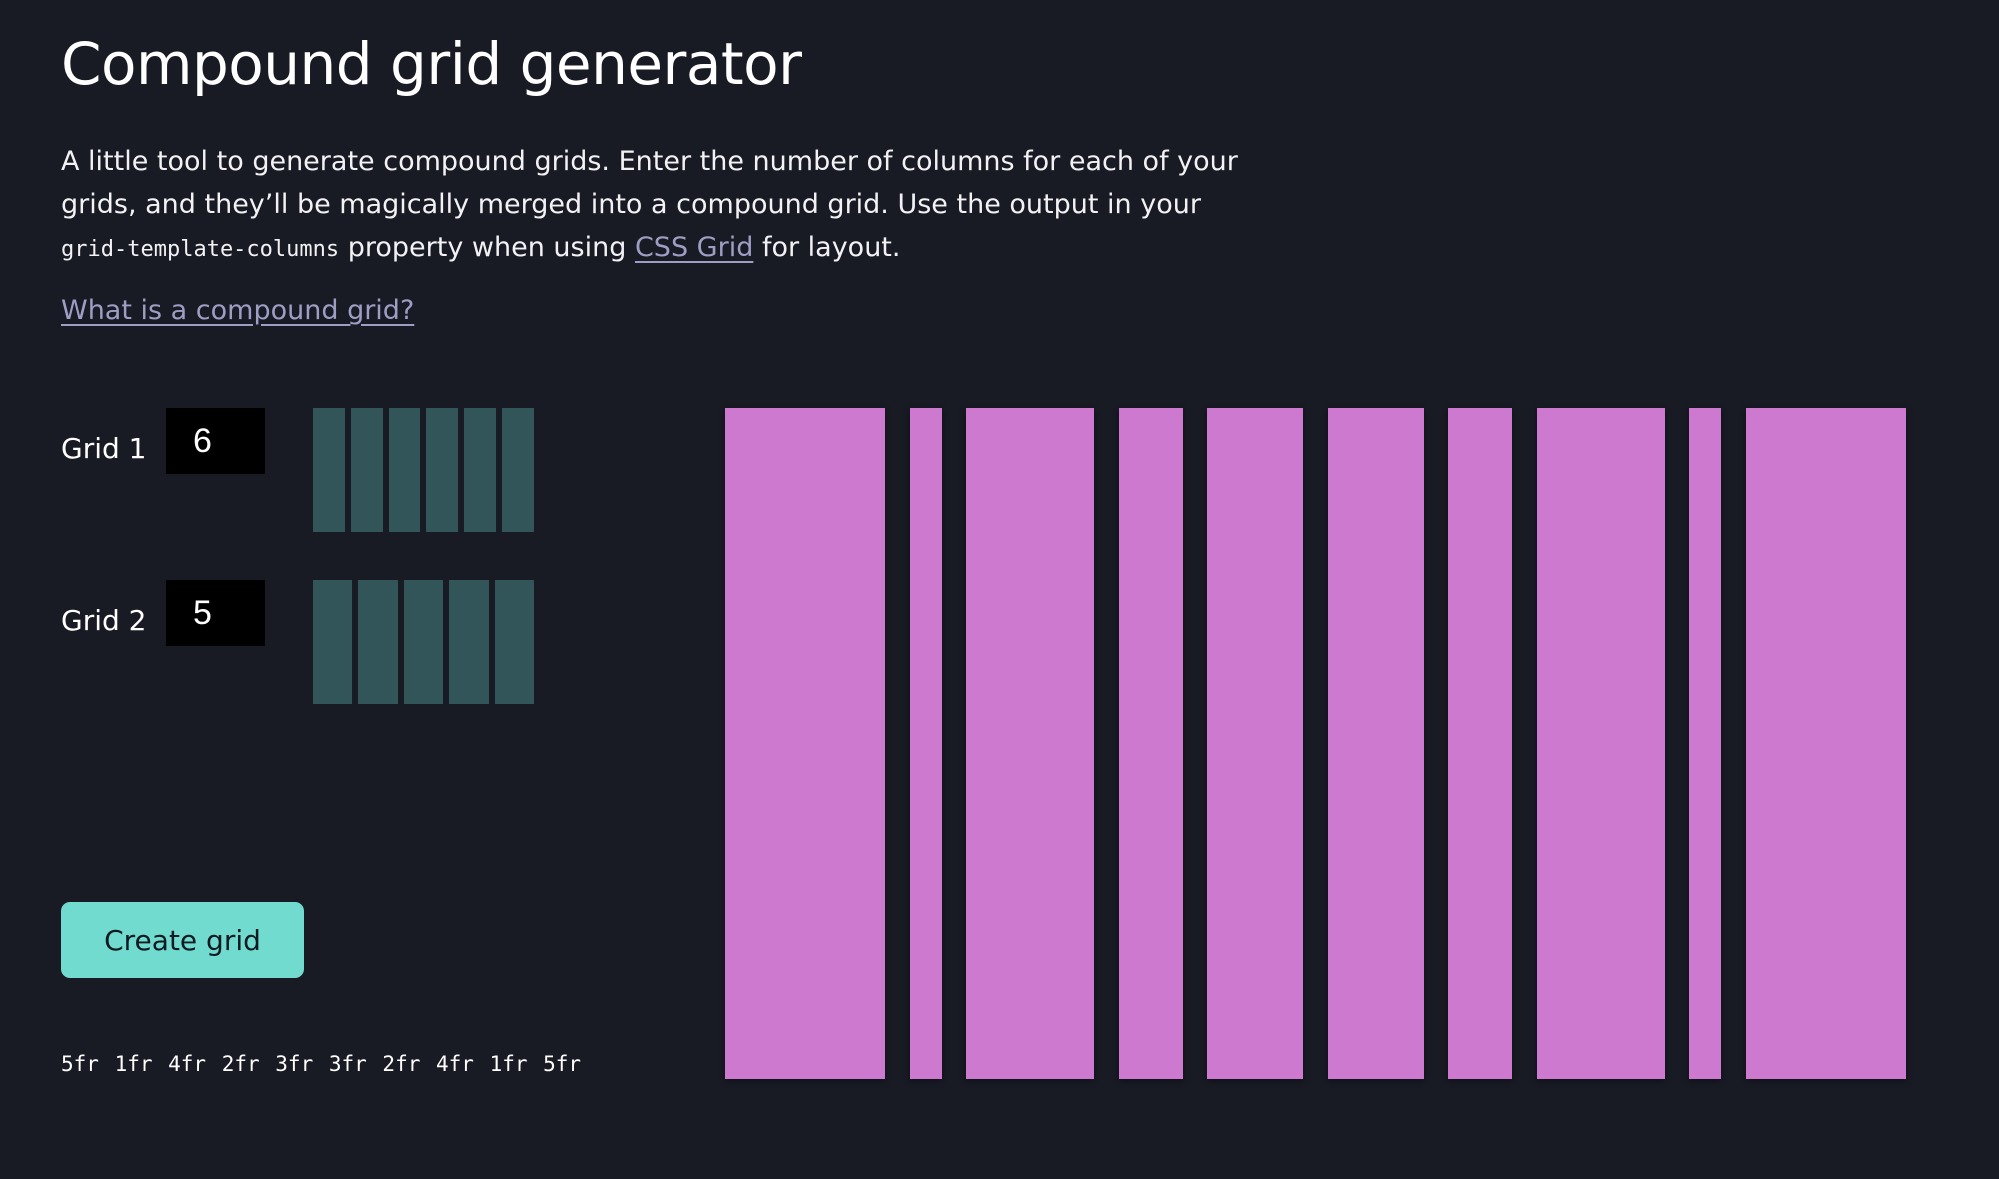 This screenshot has width=1999, height=1179. I want to click on intro-text-3: for layout., so click(831, 247).